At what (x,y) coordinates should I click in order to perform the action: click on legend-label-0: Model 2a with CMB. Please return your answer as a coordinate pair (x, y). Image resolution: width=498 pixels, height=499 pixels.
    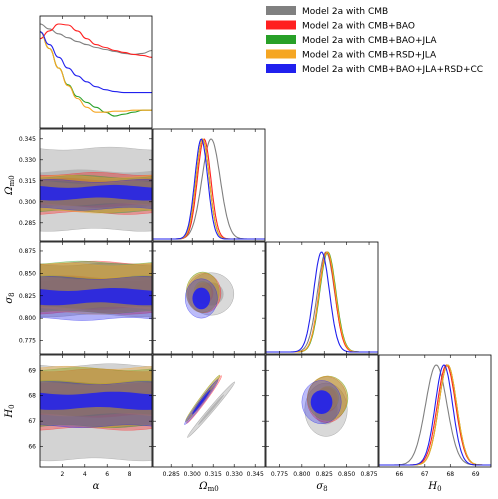
    Looking at the image, I should click on (345, 12).